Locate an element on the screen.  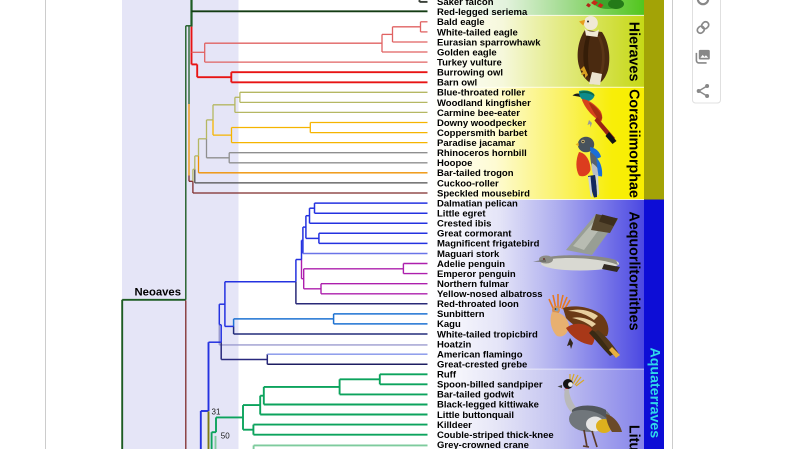
svg-text: Ruff is located at coordinates (447, 375).